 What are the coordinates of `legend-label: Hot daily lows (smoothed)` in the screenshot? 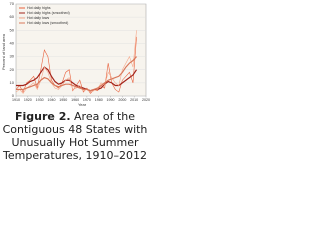 It's located at (47, 23).